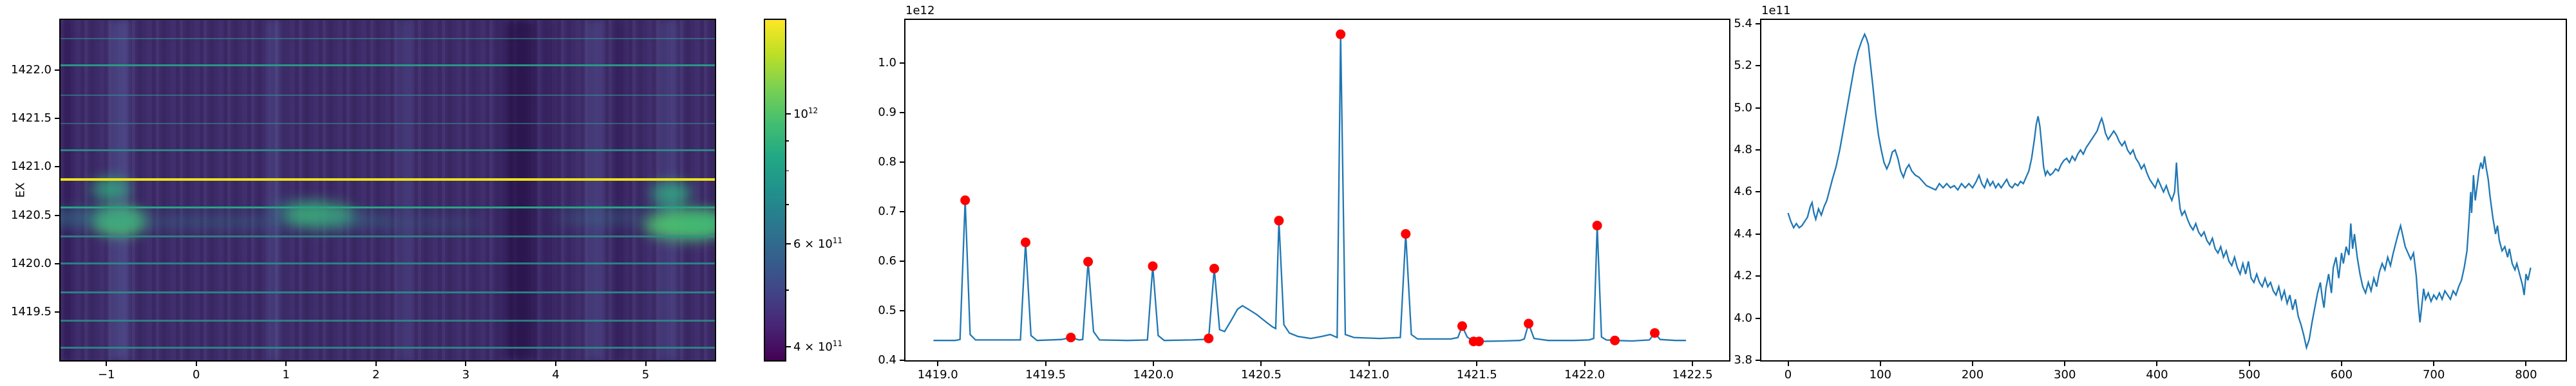  What do you see at coordinates (1743, 318) in the screenshot?
I see `timeseries-panel-y-tick-label: 4.0` at bounding box center [1743, 318].